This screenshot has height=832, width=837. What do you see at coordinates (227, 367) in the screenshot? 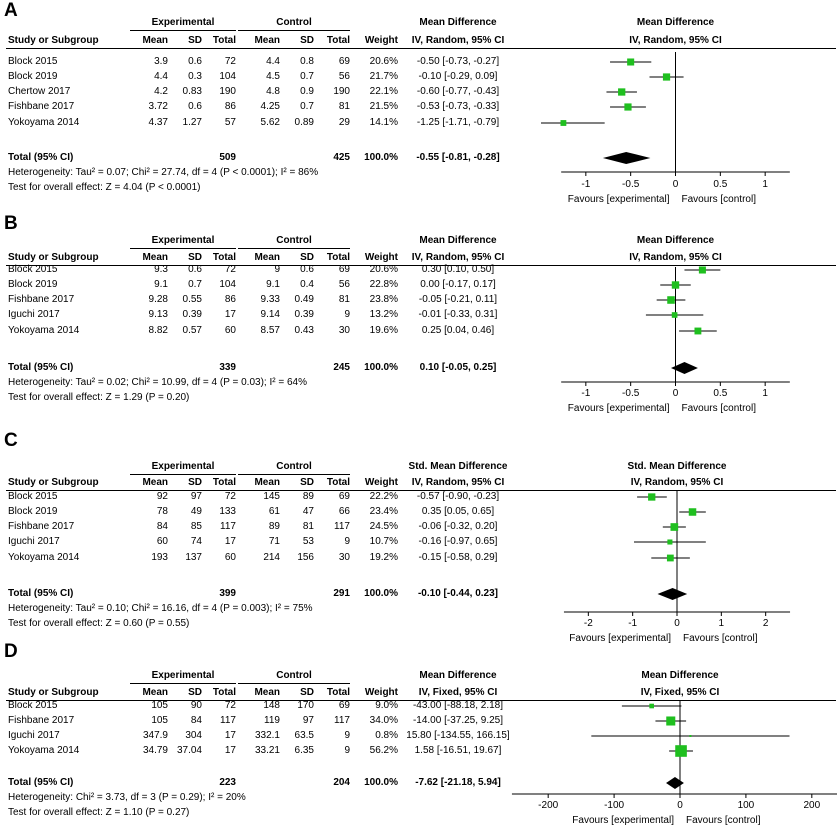
I see `exp-total-sum: 339` at bounding box center [227, 367].